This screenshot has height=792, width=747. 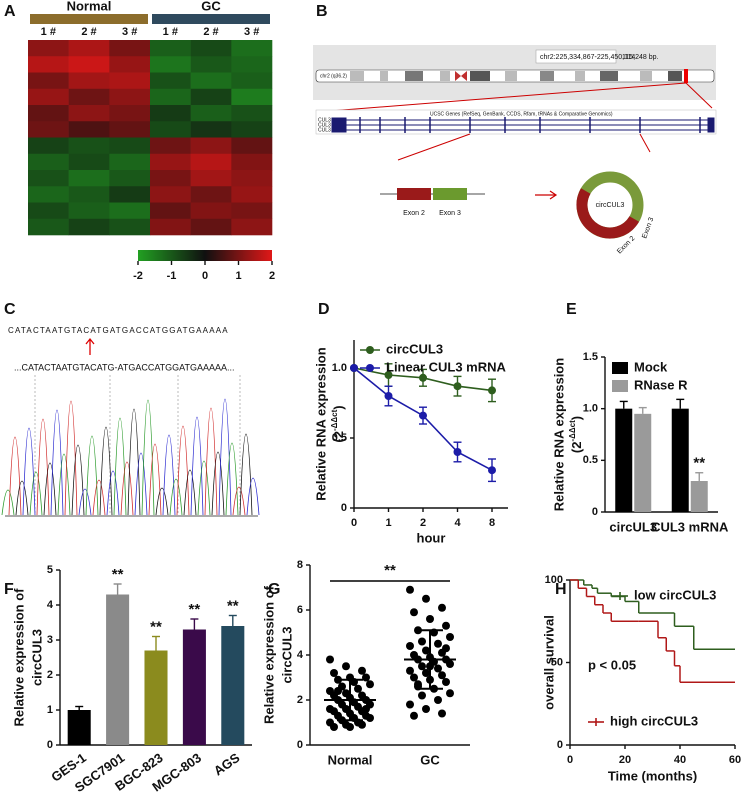 What do you see at coordinates (561, 589) in the screenshot?
I see `panel-label: H` at bounding box center [561, 589].